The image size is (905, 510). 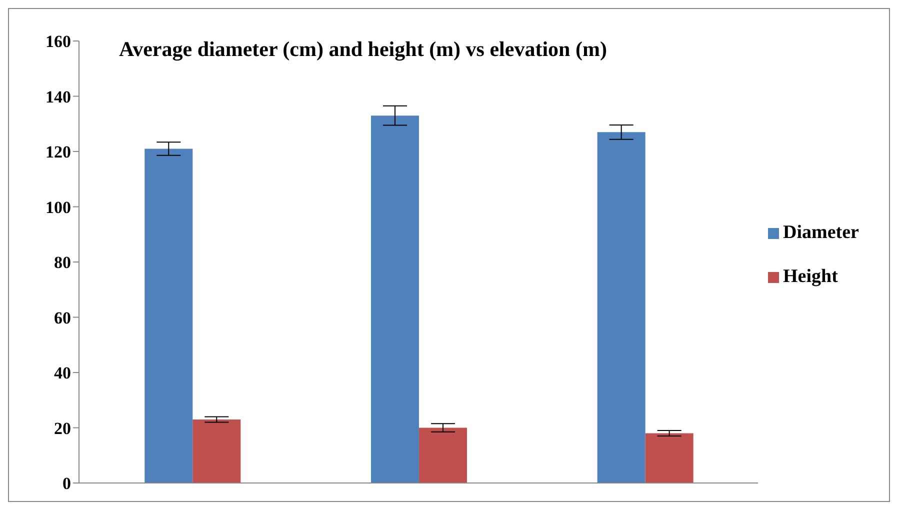 What do you see at coordinates (58, 96) in the screenshot?
I see `y-tick-label: 140` at bounding box center [58, 96].